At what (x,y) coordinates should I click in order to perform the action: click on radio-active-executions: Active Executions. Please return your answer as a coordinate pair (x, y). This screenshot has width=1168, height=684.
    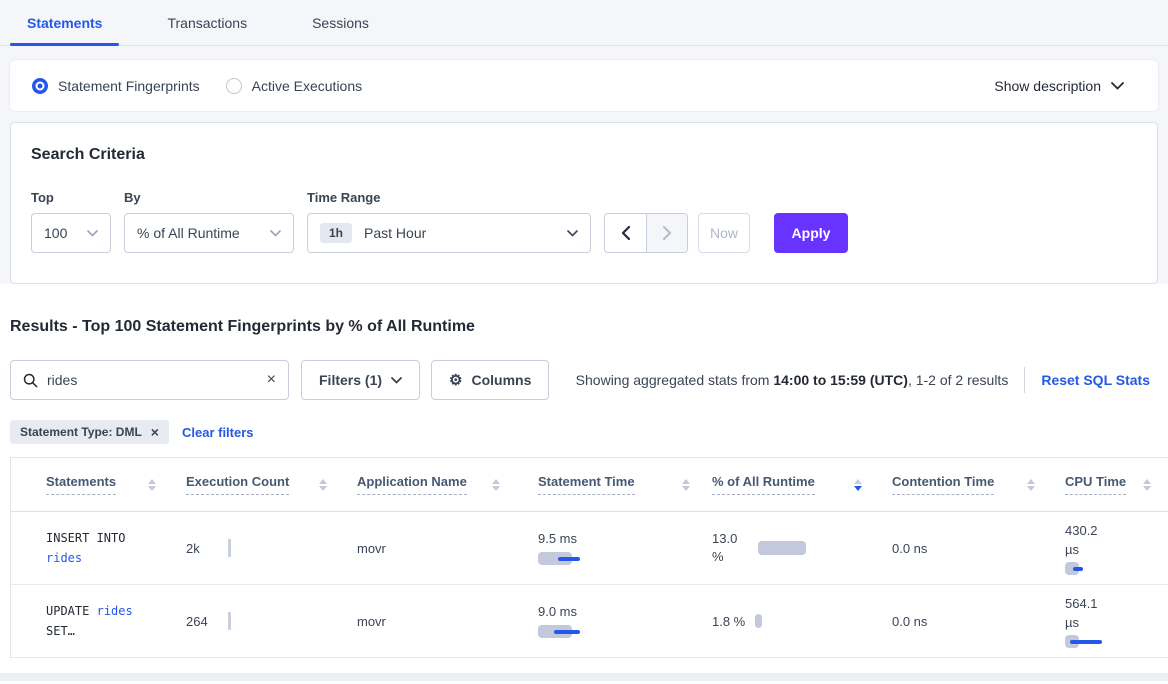
    Looking at the image, I should click on (294, 85).